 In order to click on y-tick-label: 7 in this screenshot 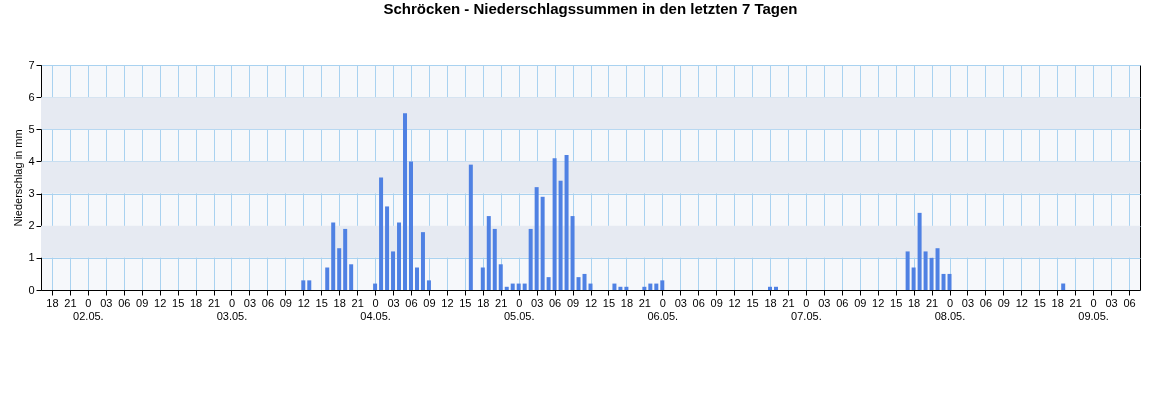, I will do `click(31, 64)`.